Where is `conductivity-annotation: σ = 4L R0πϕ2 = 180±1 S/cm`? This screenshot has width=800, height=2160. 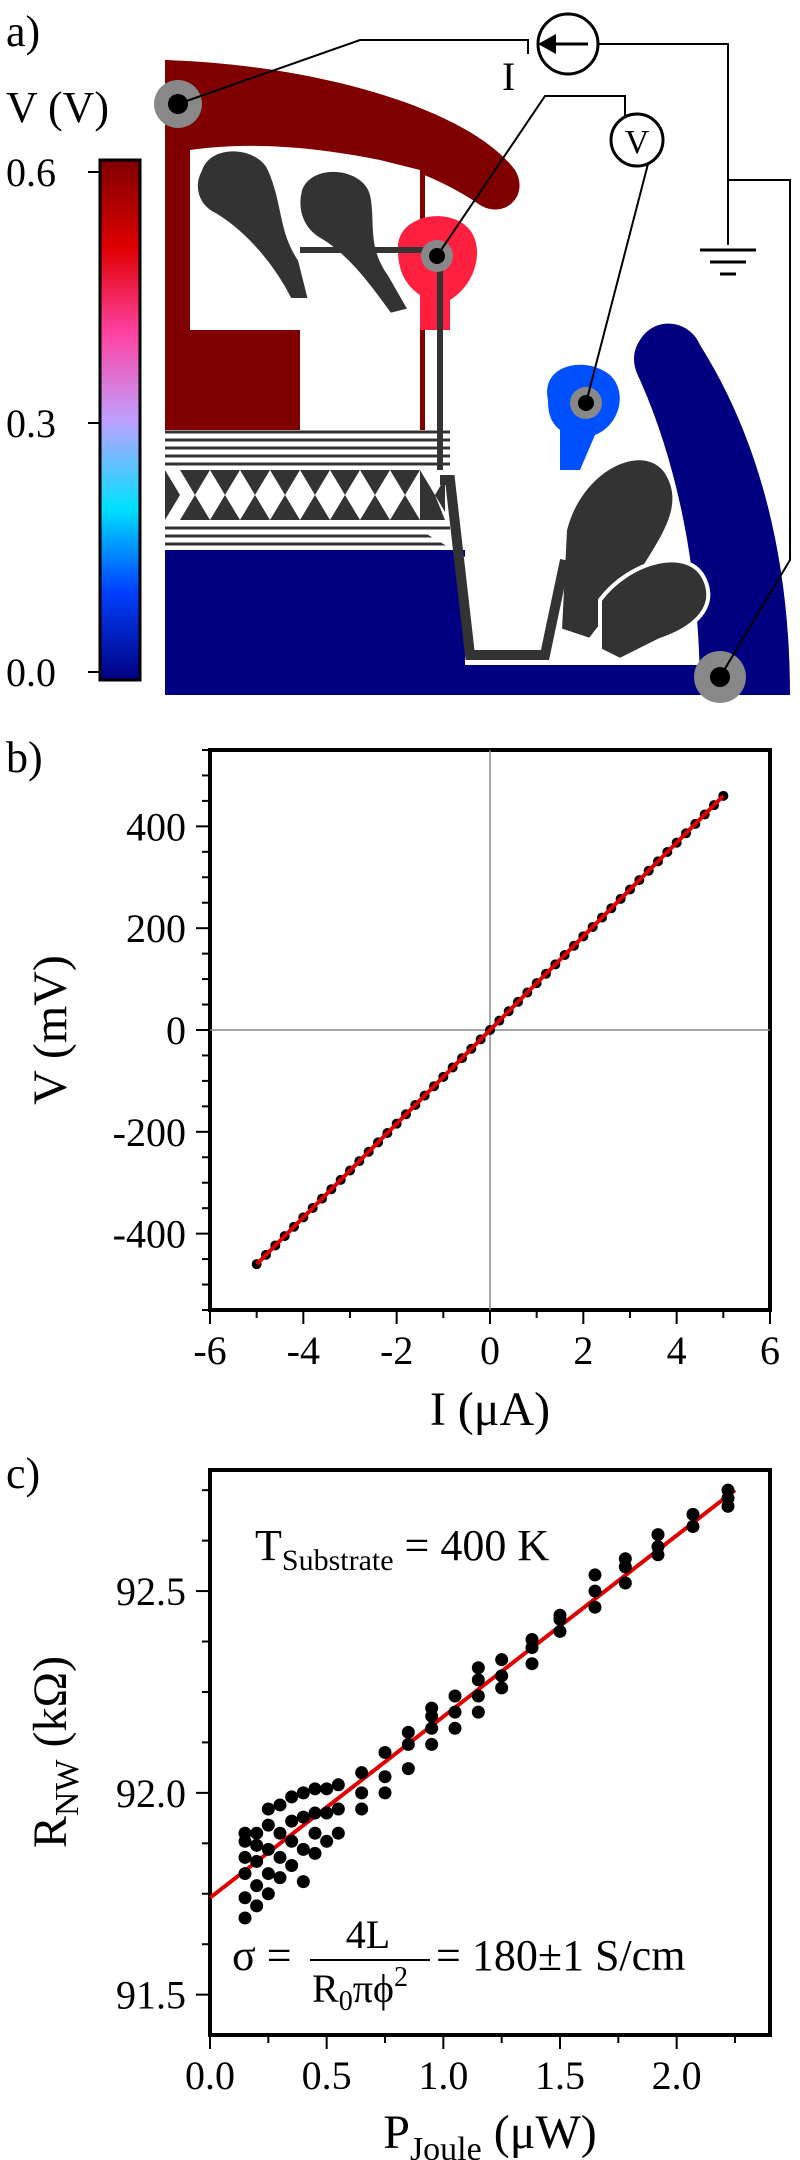 conductivity-annotation: σ = 4L R0πϕ2 = 180±1 S/cm is located at coordinates (458, 1964).